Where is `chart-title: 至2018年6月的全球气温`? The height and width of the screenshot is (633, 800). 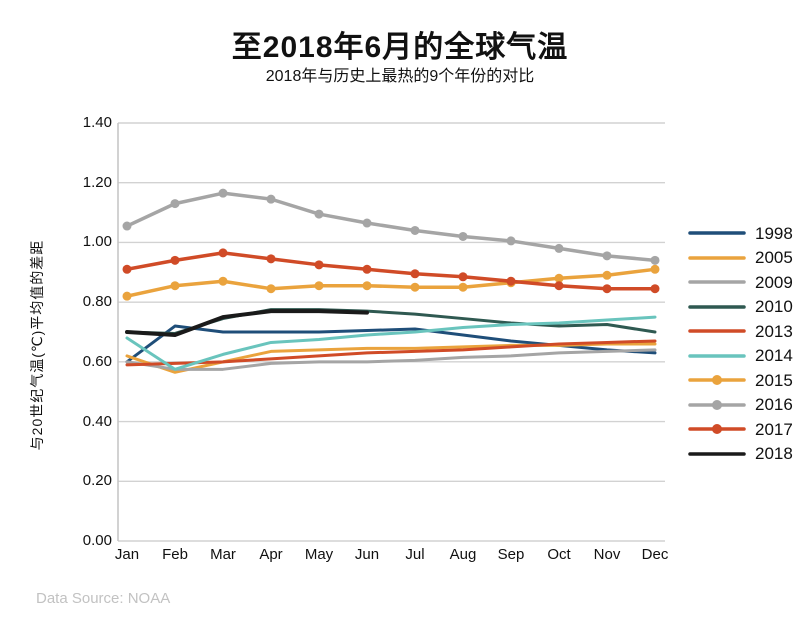 chart-title: 至2018年6月的全球气温 is located at coordinates (400, 47).